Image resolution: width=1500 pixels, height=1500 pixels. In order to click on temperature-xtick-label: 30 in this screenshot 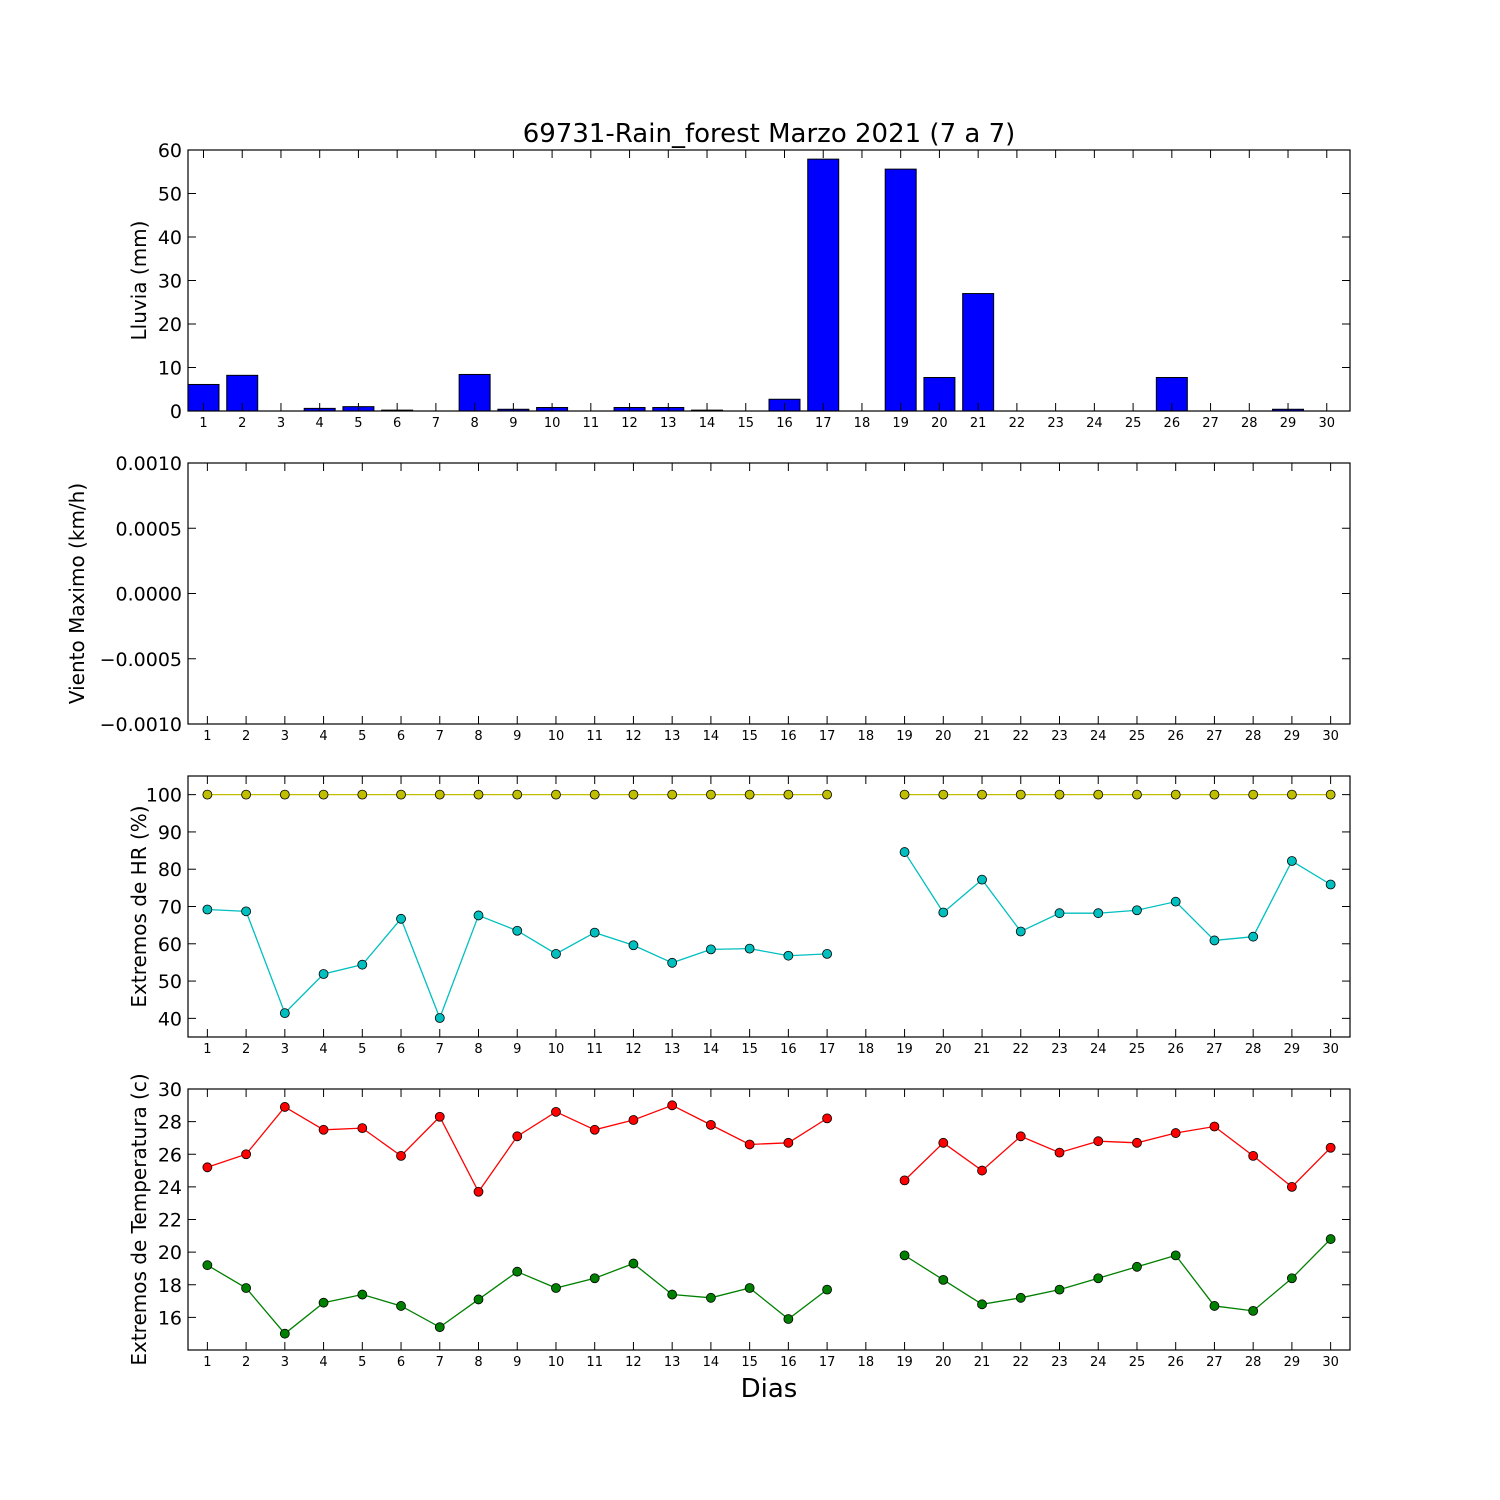, I will do `click(1330, 1362)`.